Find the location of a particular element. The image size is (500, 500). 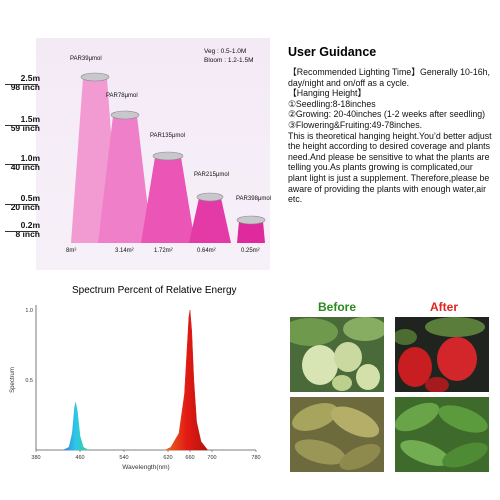

par-label-2: PAR78μmol is located at coordinates (122, 96).